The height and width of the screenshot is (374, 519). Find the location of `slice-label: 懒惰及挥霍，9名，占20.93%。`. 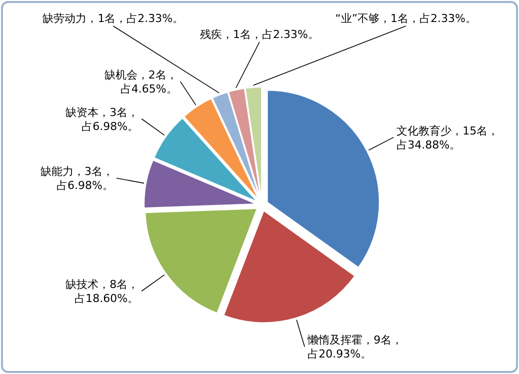

slice-label: 懒惰及挥霍，9名，占20.93%。 is located at coordinates (354, 347).